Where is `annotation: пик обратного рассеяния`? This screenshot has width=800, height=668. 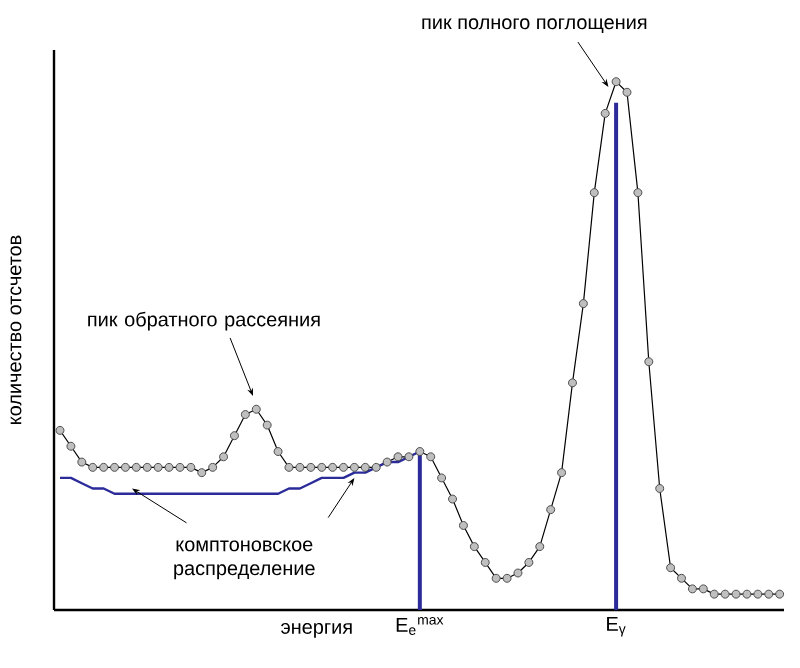 annotation: пик обратного рассеяния is located at coordinates (204, 321).